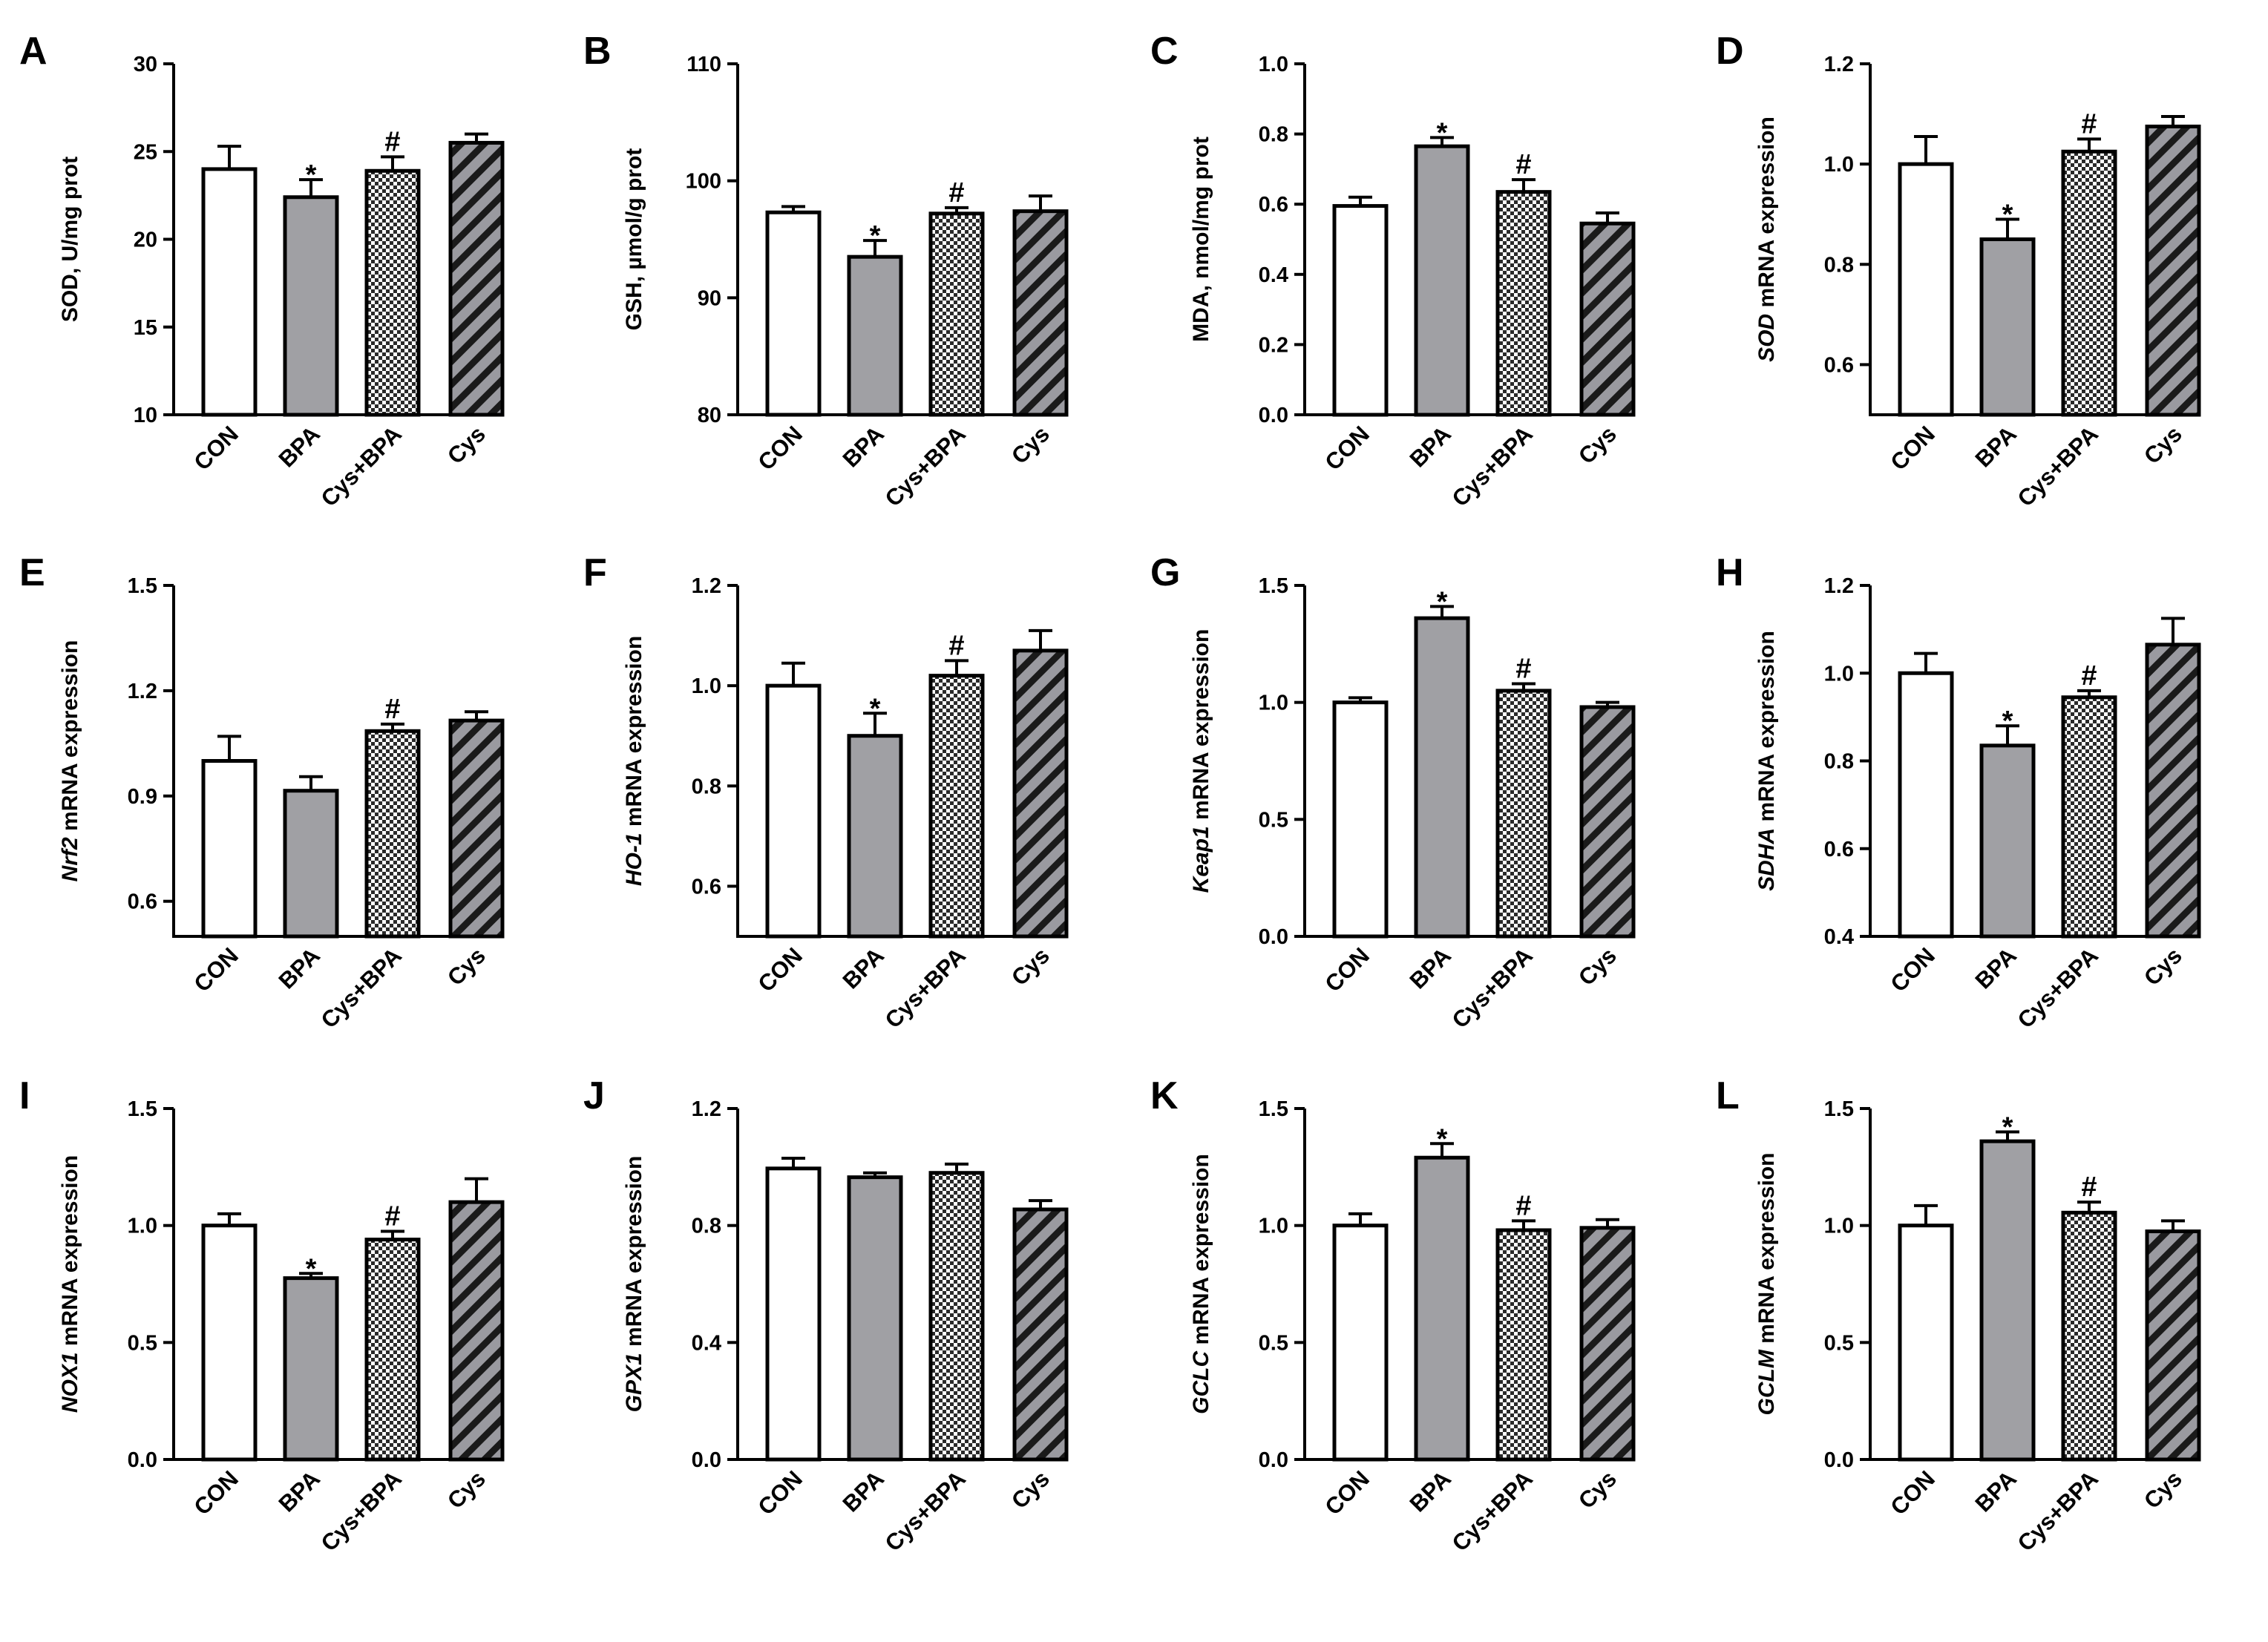 The height and width of the screenshot is (1642, 2268). What do you see at coordinates (2007, 721) in the screenshot?
I see `panel-h-sig-1: *` at bounding box center [2007, 721].